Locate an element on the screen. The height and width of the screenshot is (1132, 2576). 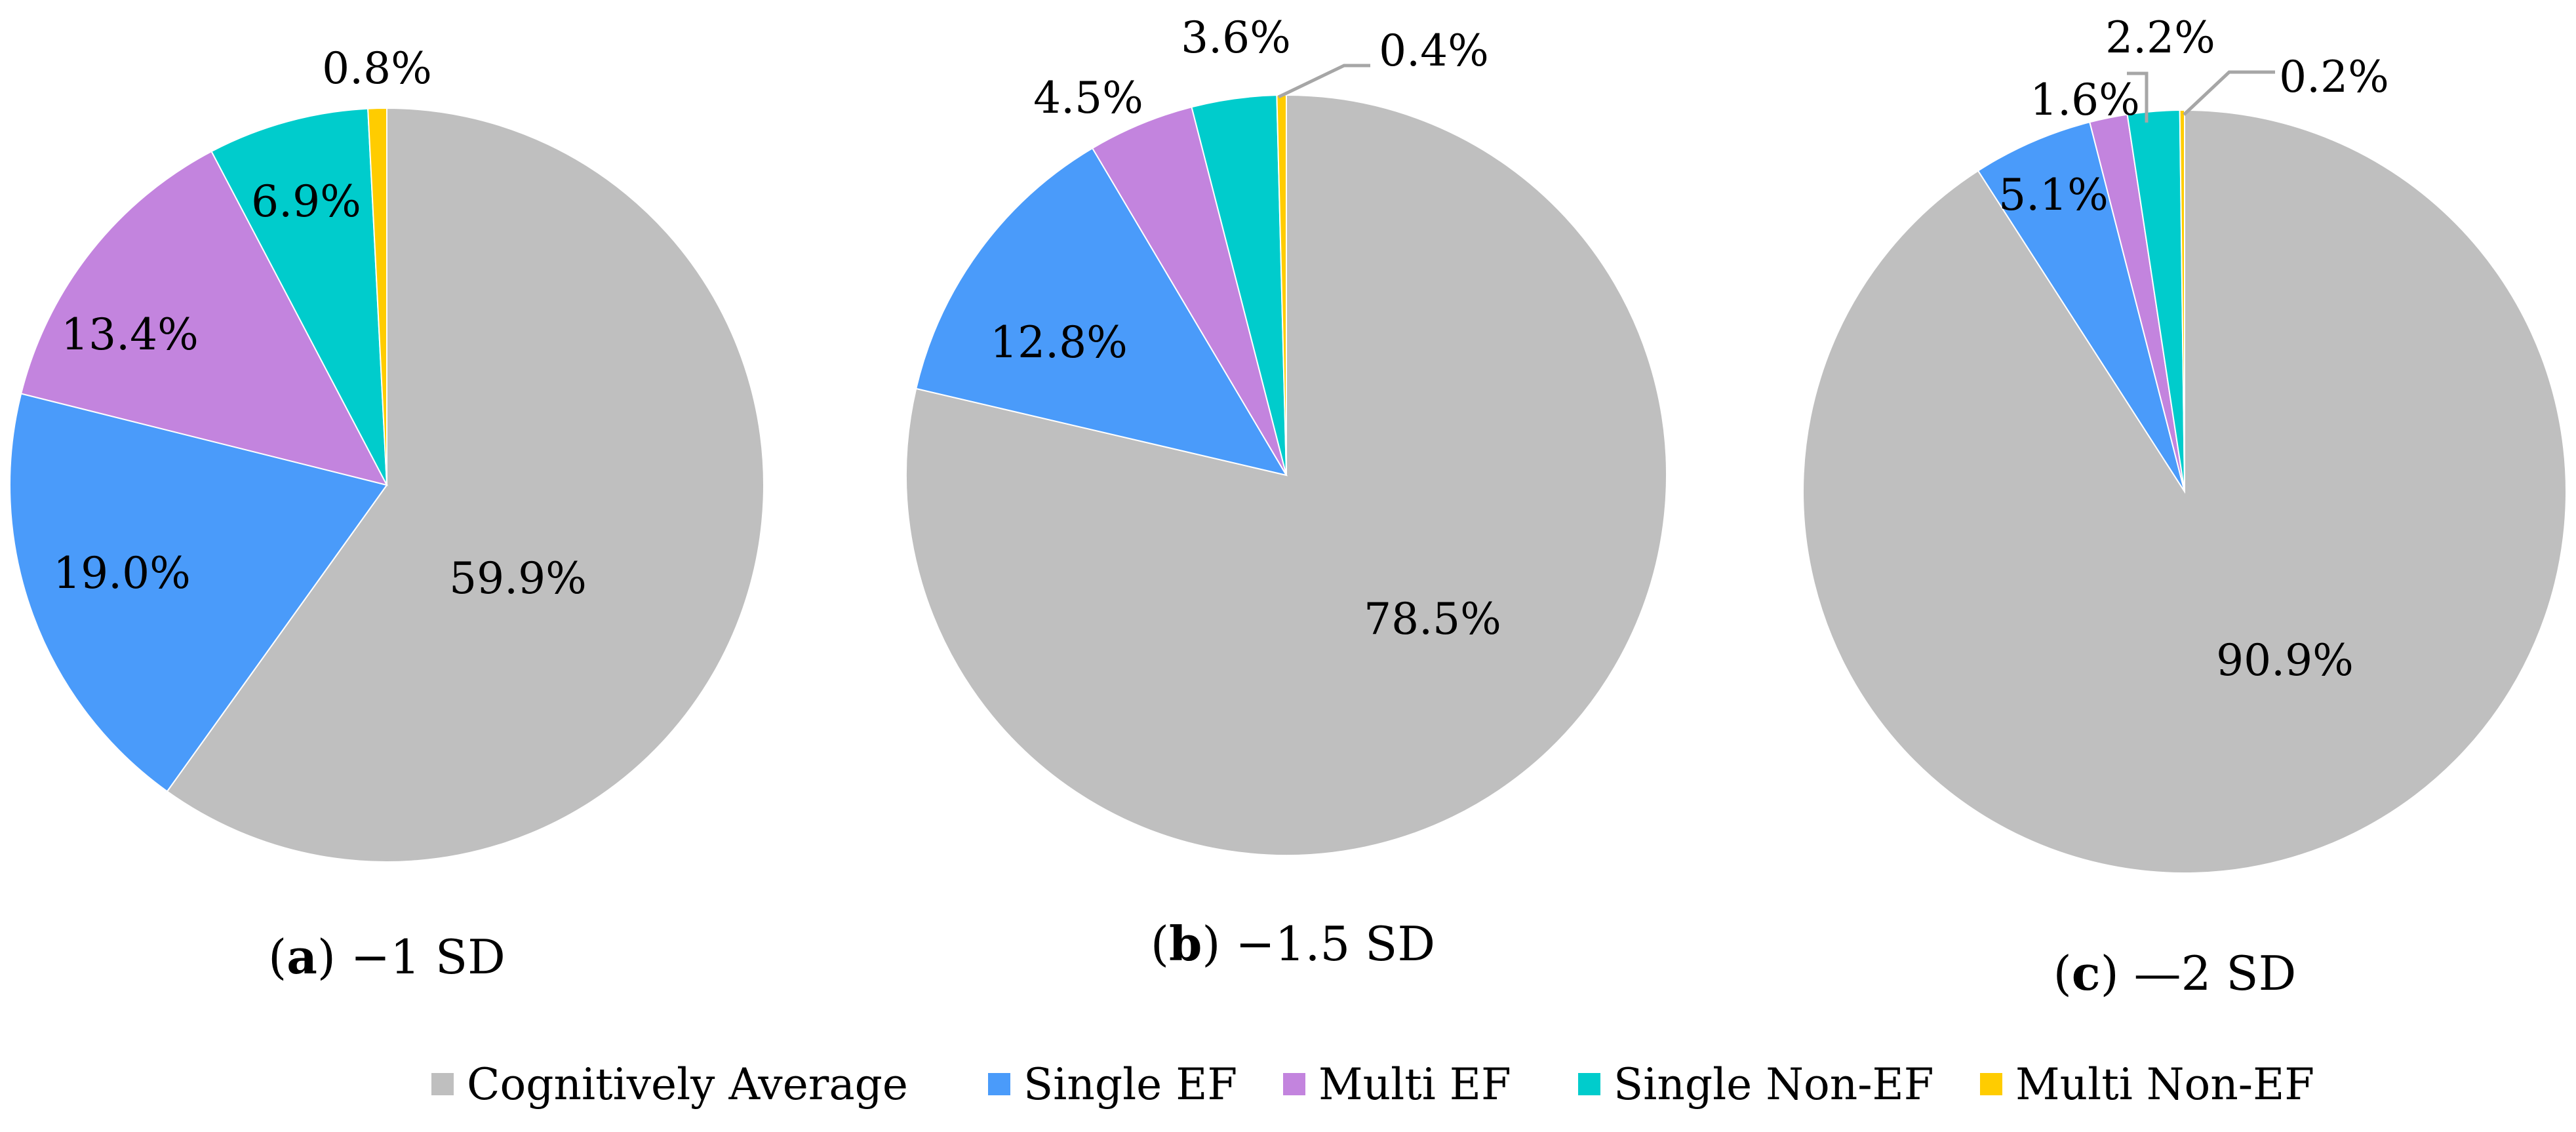
pie-a-label-cognitively-average: 59.9% is located at coordinates (518, 578).